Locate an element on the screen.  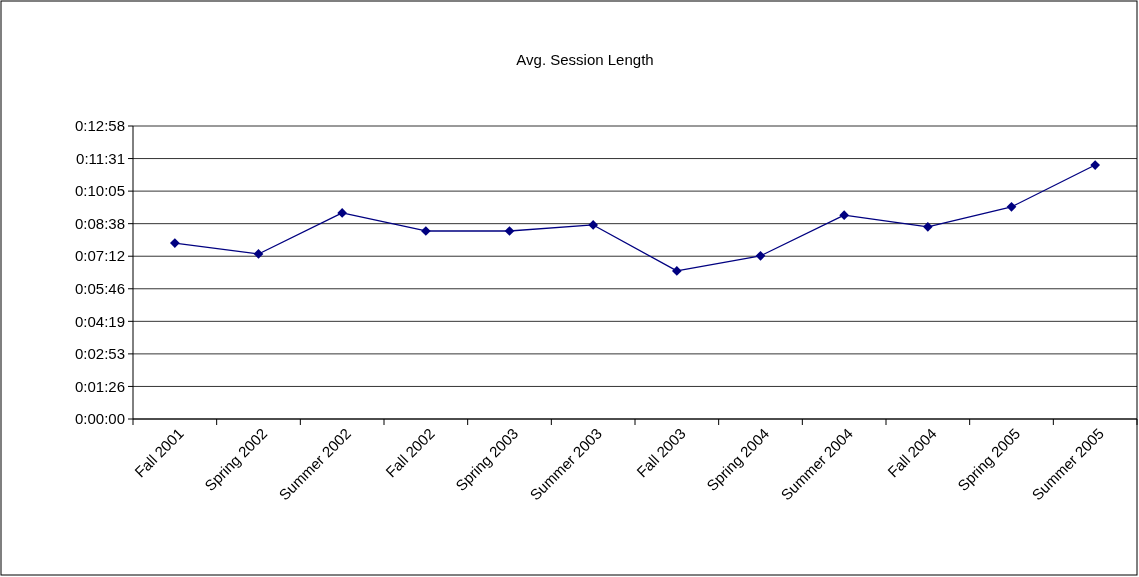
y-tick-label: 0:10:05 is located at coordinates (99, 191).